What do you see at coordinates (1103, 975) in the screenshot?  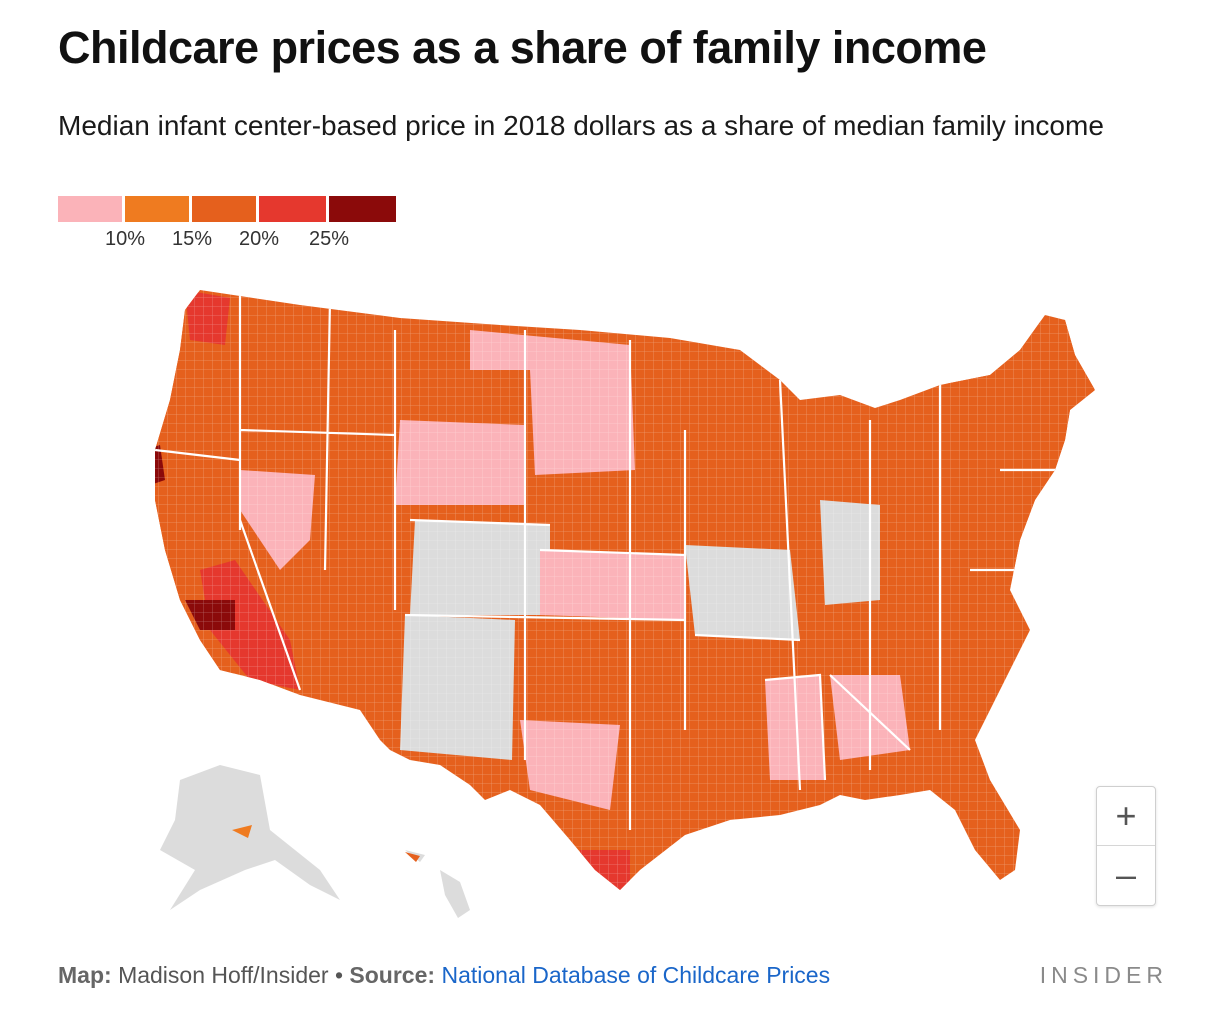 I see `insider-logo: INSIDER` at bounding box center [1103, 975].